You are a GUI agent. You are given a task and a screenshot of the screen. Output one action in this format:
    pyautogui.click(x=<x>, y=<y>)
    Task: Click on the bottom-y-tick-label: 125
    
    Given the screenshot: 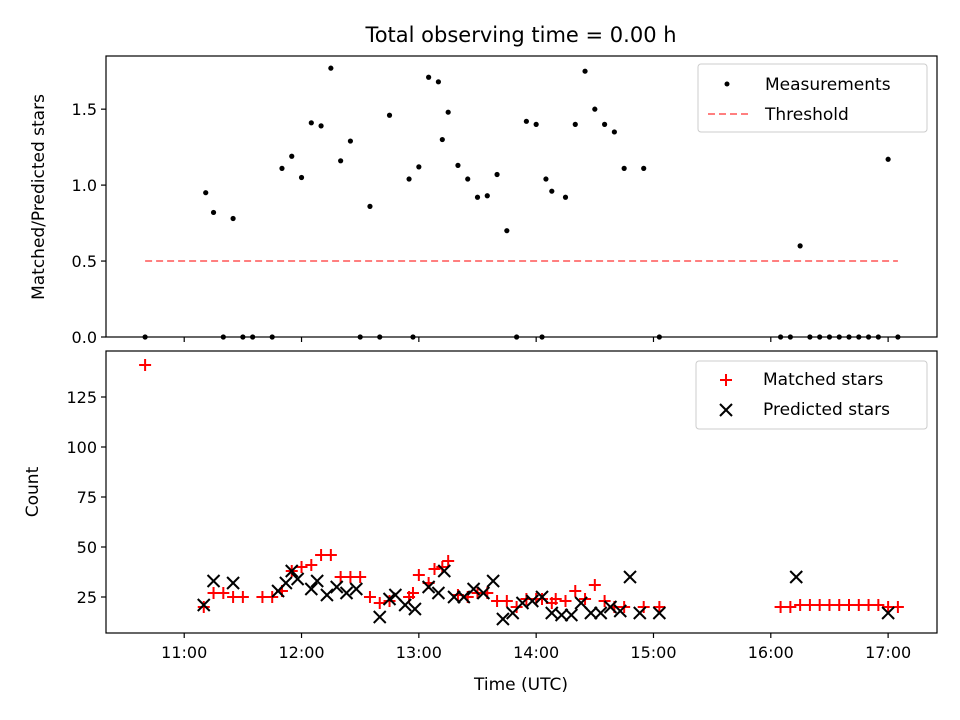 What is the action you would take?
    pyautogui.click(x=81, y=397)
    